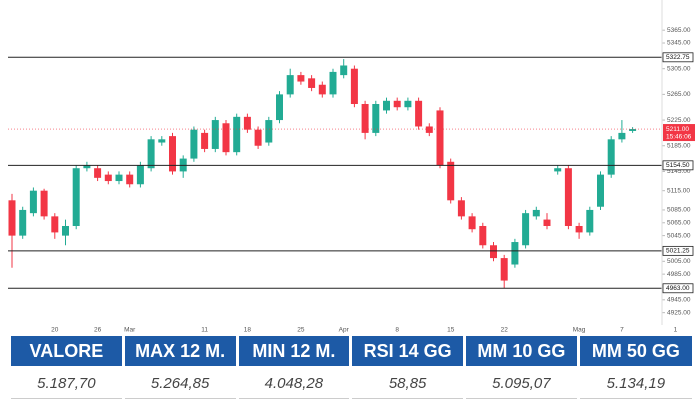 This screenshot has height=400, width=700. I want to click on level-label: 5021.25, so click(678, 251).